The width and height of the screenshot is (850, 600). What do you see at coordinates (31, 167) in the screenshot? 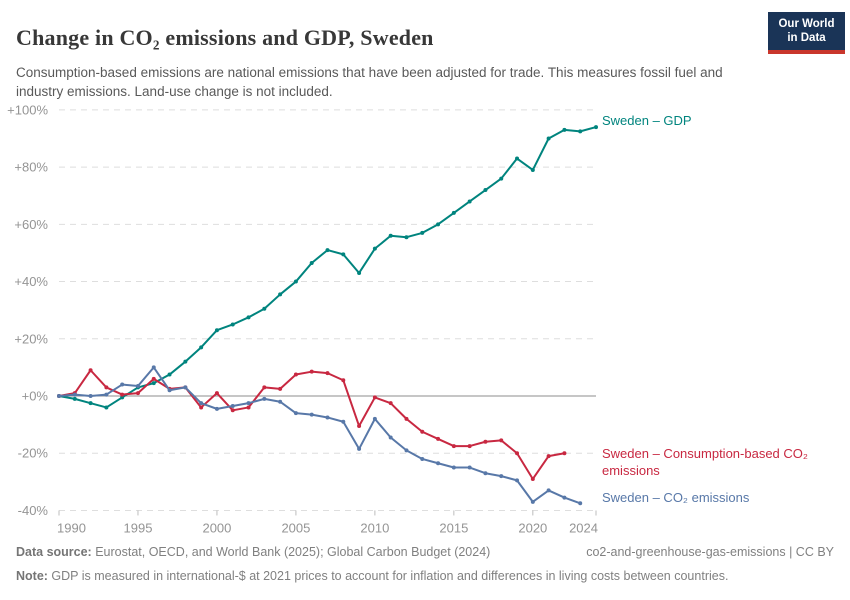
I see `y-tick-label: +80%` at bounding box center [31, 167].